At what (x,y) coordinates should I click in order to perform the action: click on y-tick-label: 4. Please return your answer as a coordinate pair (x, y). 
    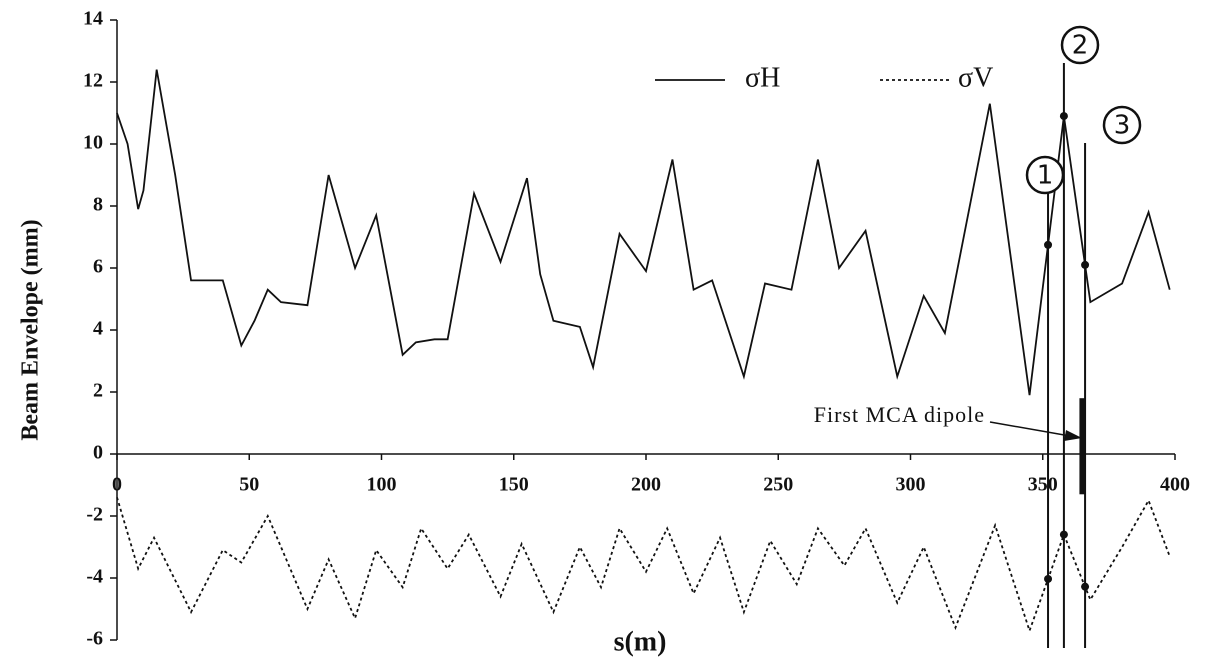
    Looking at the image, I should click on (98, 329).